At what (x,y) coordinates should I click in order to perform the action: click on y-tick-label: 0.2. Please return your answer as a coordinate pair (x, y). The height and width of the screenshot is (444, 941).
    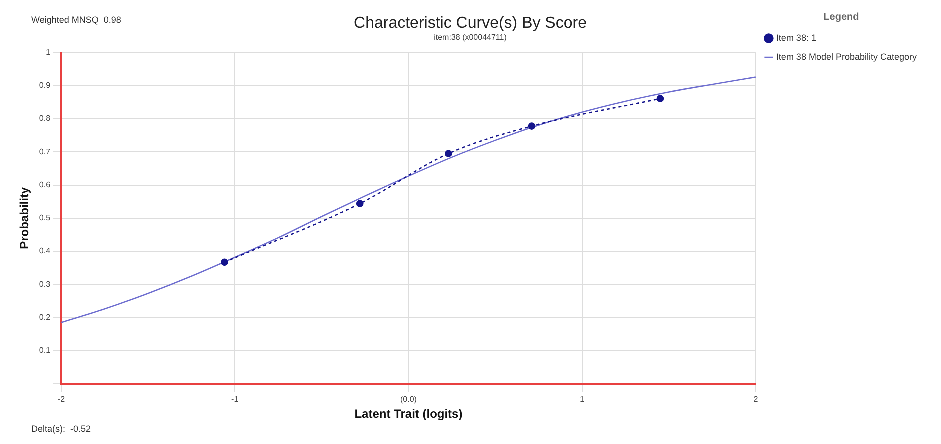
    Looking at the image, I should click on (45, 317).